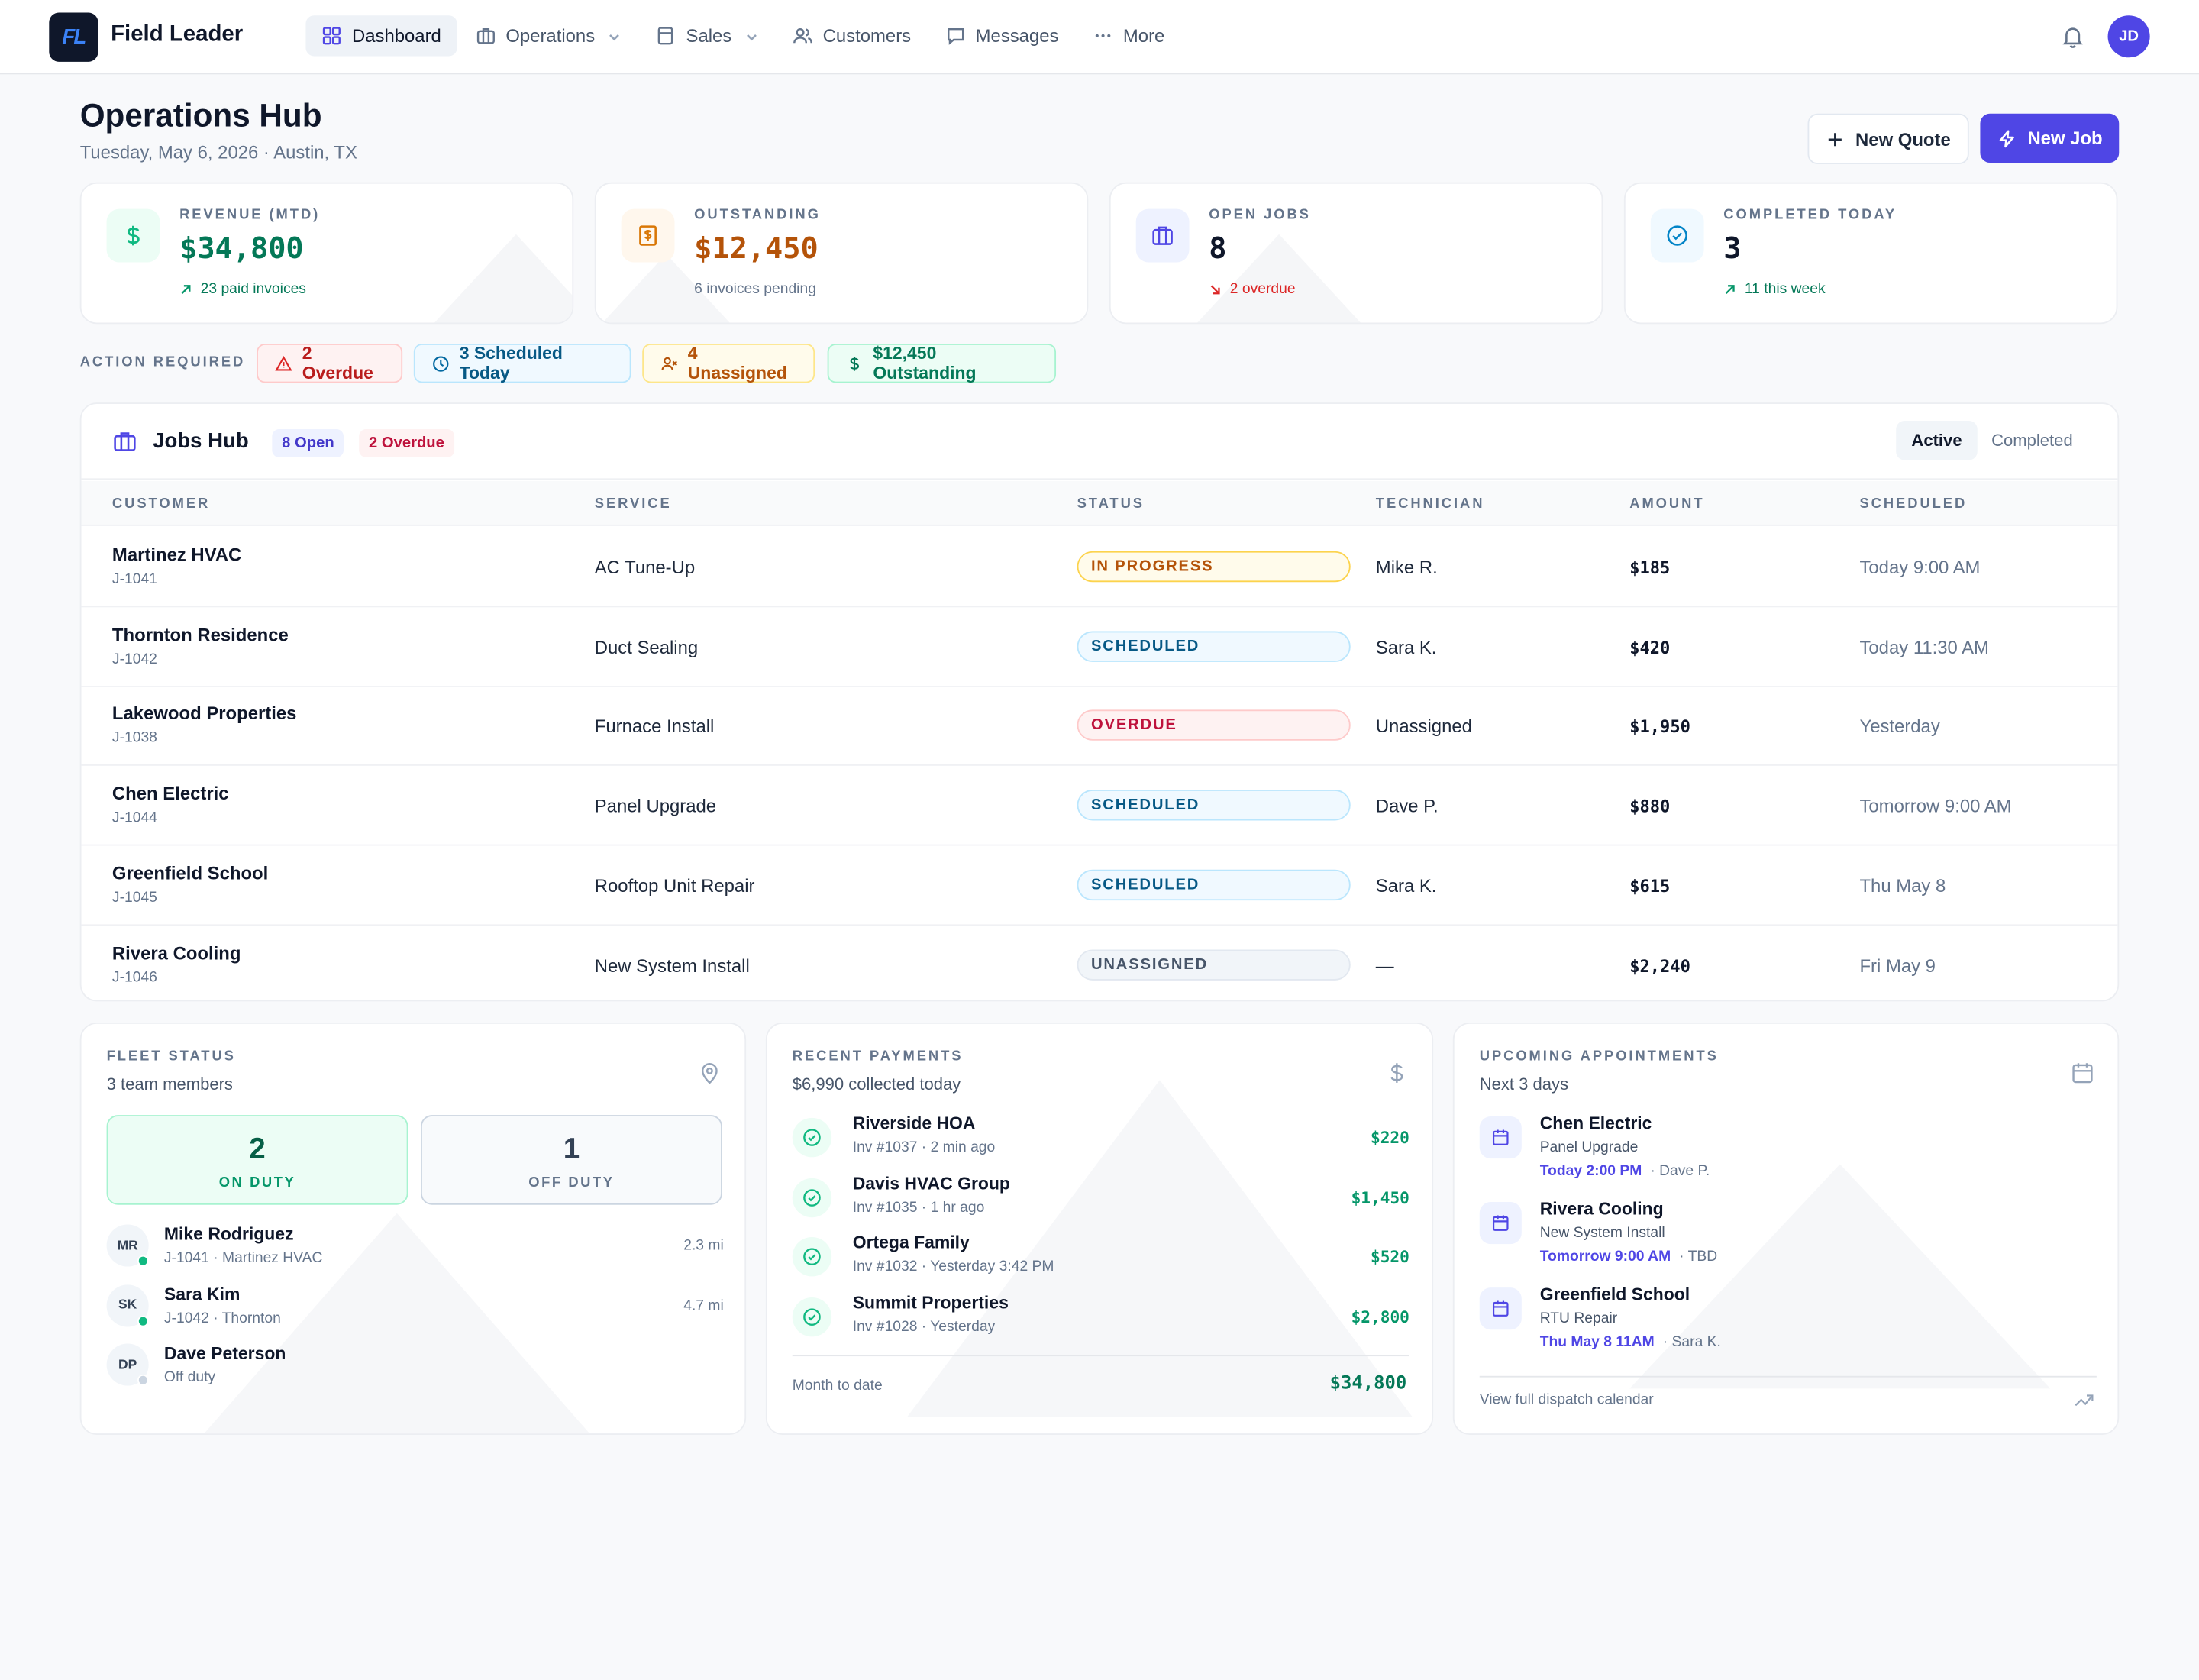 The height and width of the screenshot is (1680, 2199). I want to click on on-duty-tile: 2 ON DUTY, so click(257, 1160).